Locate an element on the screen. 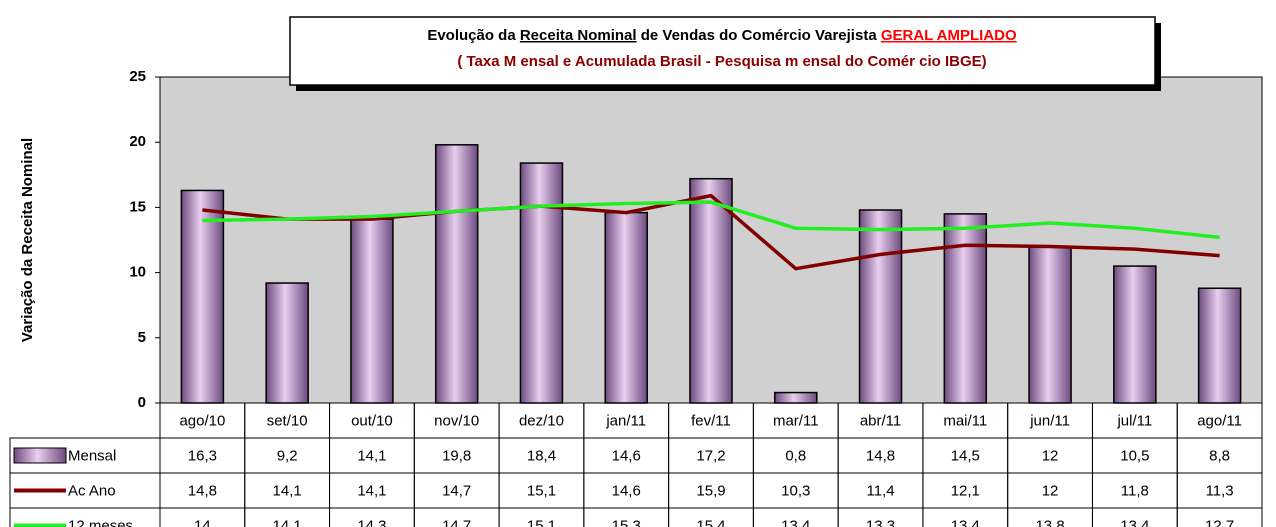 The image size is (1276, 527). x-tick-label: mai/11 is located at coordinates (965, 420).